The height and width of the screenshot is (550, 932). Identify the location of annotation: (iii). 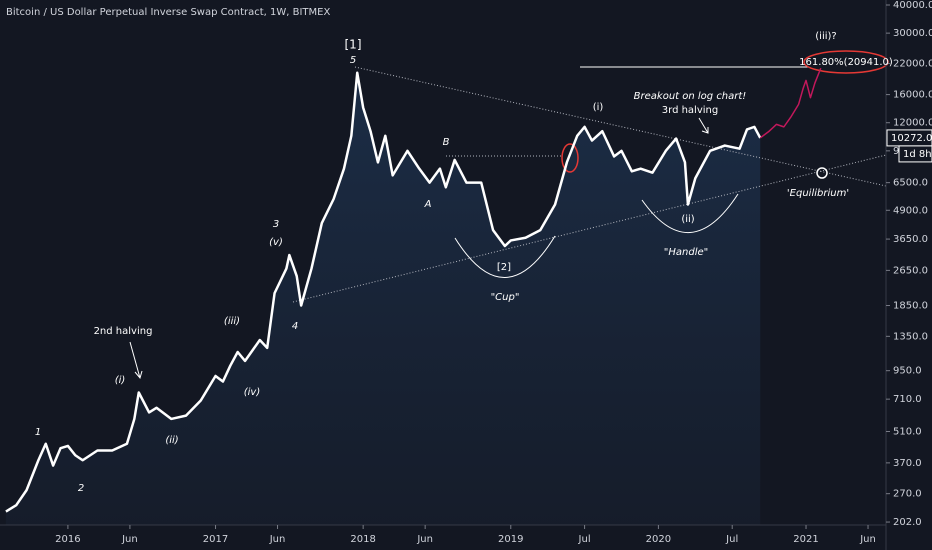
(232, 321).